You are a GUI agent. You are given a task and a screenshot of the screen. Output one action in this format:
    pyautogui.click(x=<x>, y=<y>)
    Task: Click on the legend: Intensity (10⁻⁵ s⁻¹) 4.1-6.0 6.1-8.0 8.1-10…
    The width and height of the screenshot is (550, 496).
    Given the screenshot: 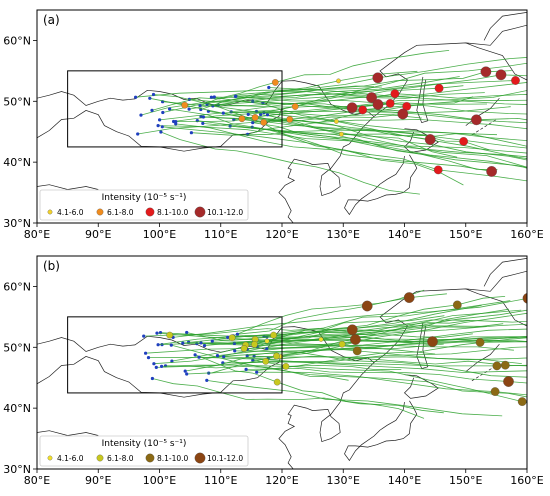 What is the action you would take?
    pyautogui.click(x=144, y=205)
    